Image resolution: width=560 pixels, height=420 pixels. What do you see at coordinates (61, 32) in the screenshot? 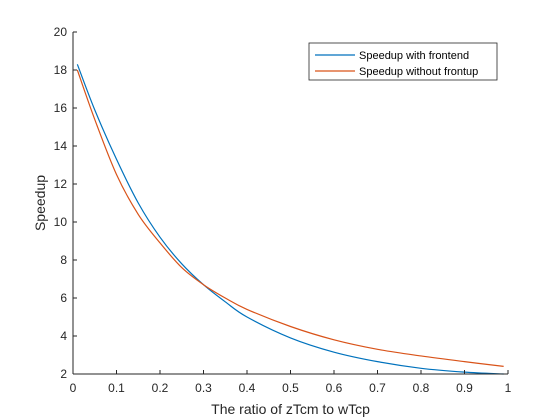
I see `y-tick-label: 20` at bounding box center [61, 32].